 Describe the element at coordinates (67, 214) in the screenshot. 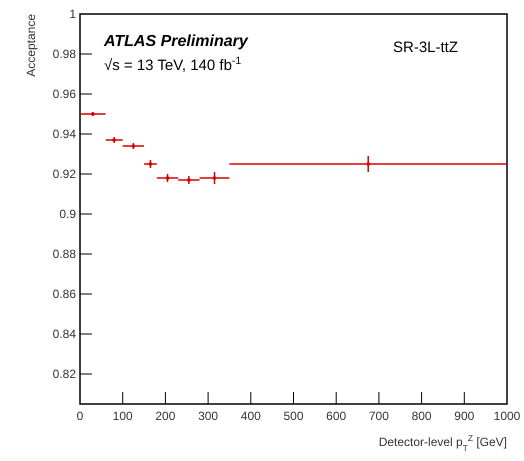

I see `y-tick-label: 0.9` at that location.